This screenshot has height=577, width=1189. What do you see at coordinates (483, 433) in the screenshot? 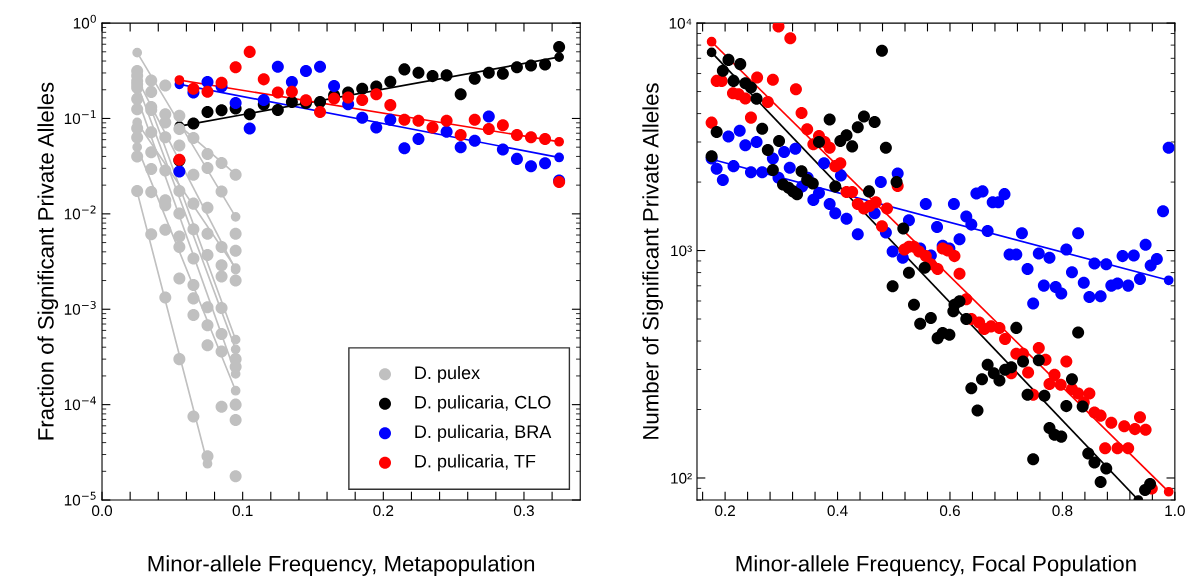
I see `legend-label: D. pulicaria, BRA` at bounding box center [483, 433].